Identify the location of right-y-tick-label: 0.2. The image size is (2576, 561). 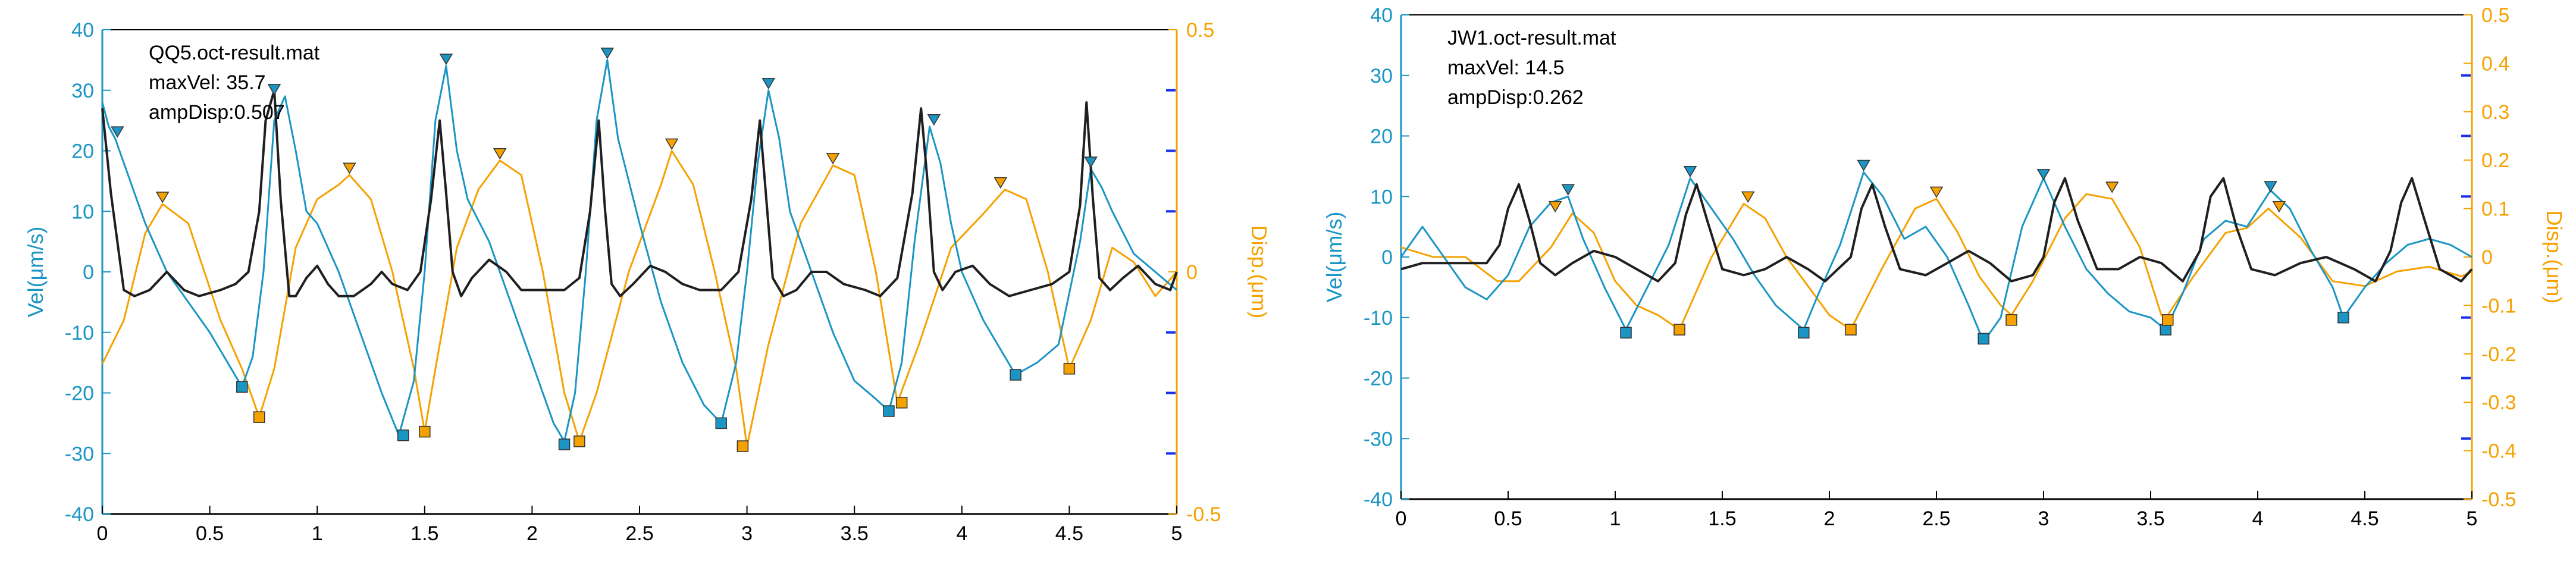
(2495, 161).